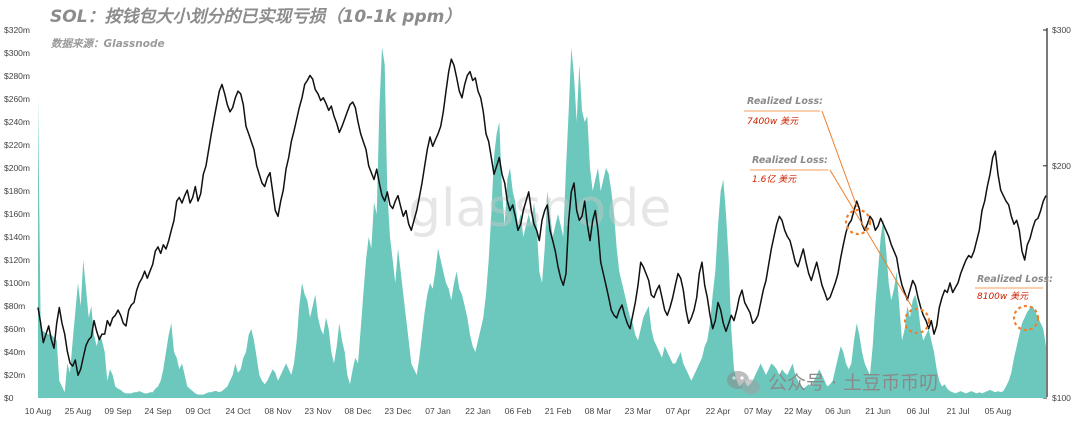 The width and height of the screenshot is (1080, 434). Describe the element at coordinates (158, 411) in the screenshot. I see `x-tick-label: 24 Sep` at that location.